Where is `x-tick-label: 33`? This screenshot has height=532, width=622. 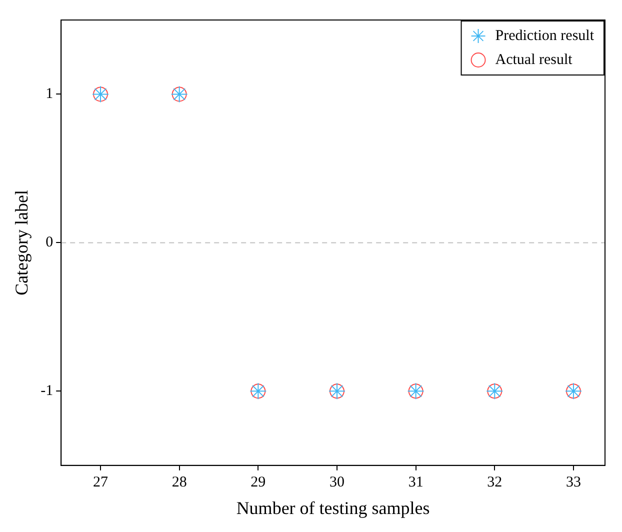 x-tick-label: 33 is located at coordinates (573, 482).